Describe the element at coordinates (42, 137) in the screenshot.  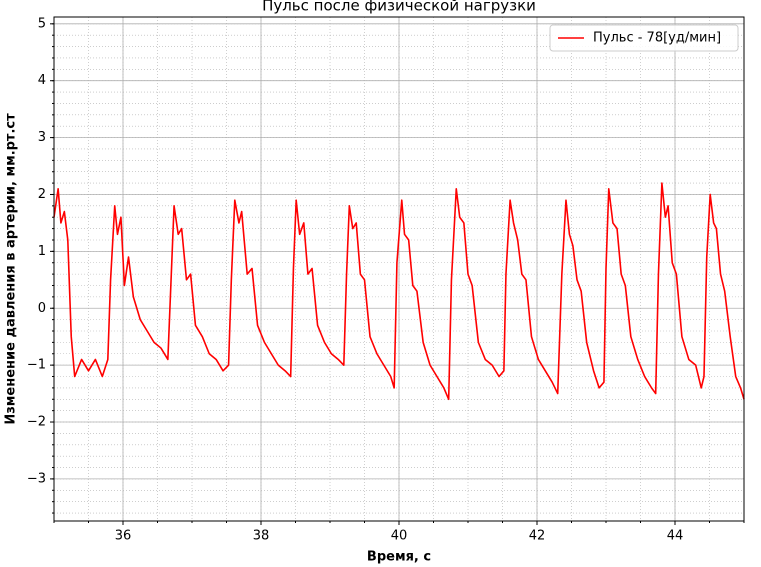
I see `y-tick-label: 3` at that location.